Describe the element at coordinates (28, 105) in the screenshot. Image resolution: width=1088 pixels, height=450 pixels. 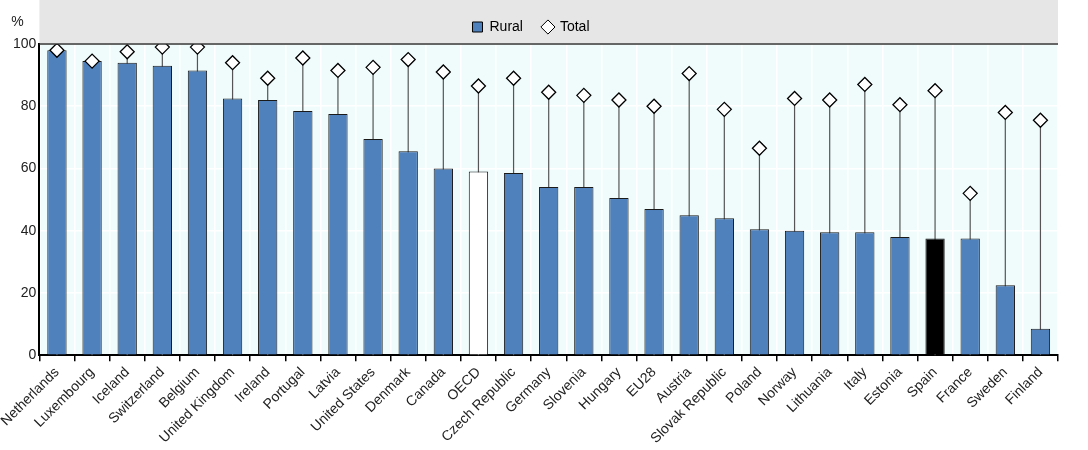
I see `y-tick-label: 80` at that location.